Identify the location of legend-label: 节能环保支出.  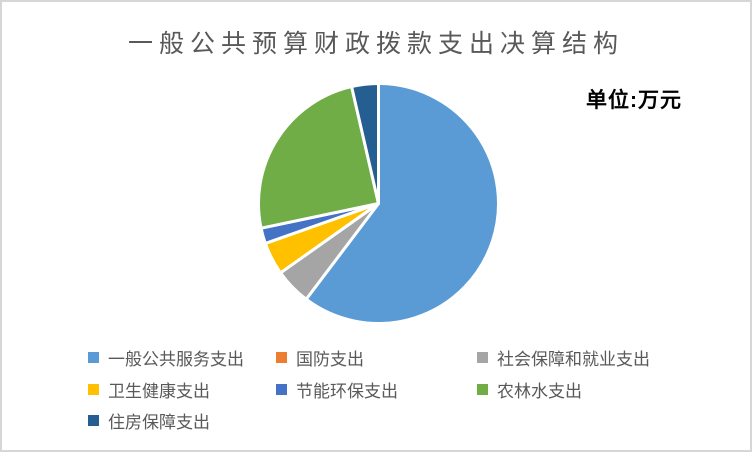
(347, 391).